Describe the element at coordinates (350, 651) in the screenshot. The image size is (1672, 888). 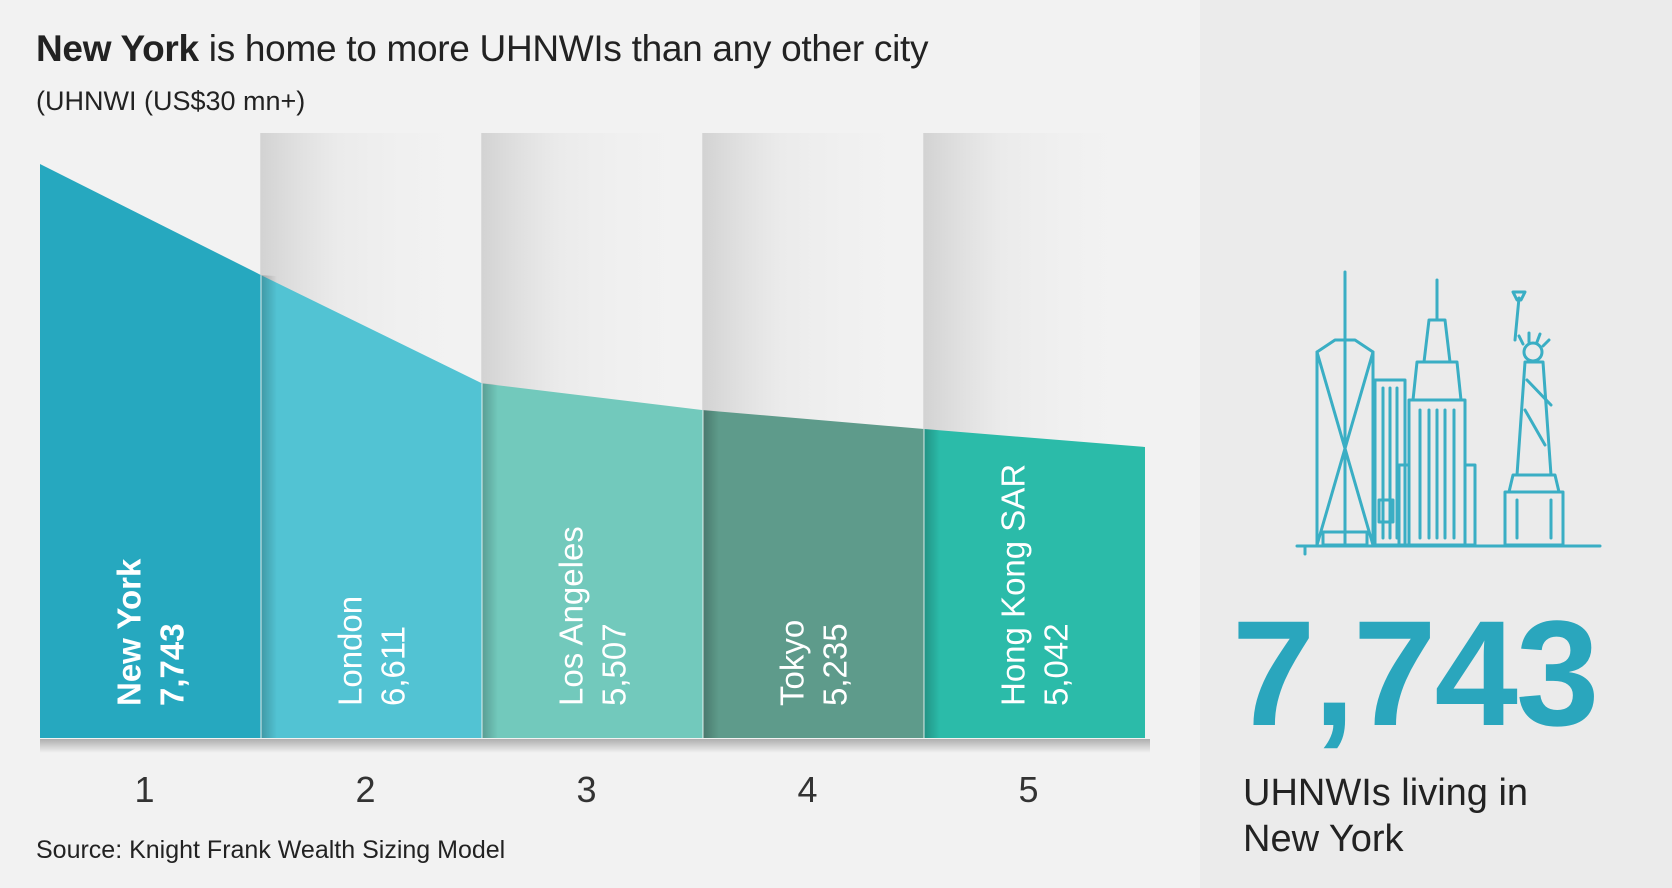
I see `bar-city-label: London` at that location.